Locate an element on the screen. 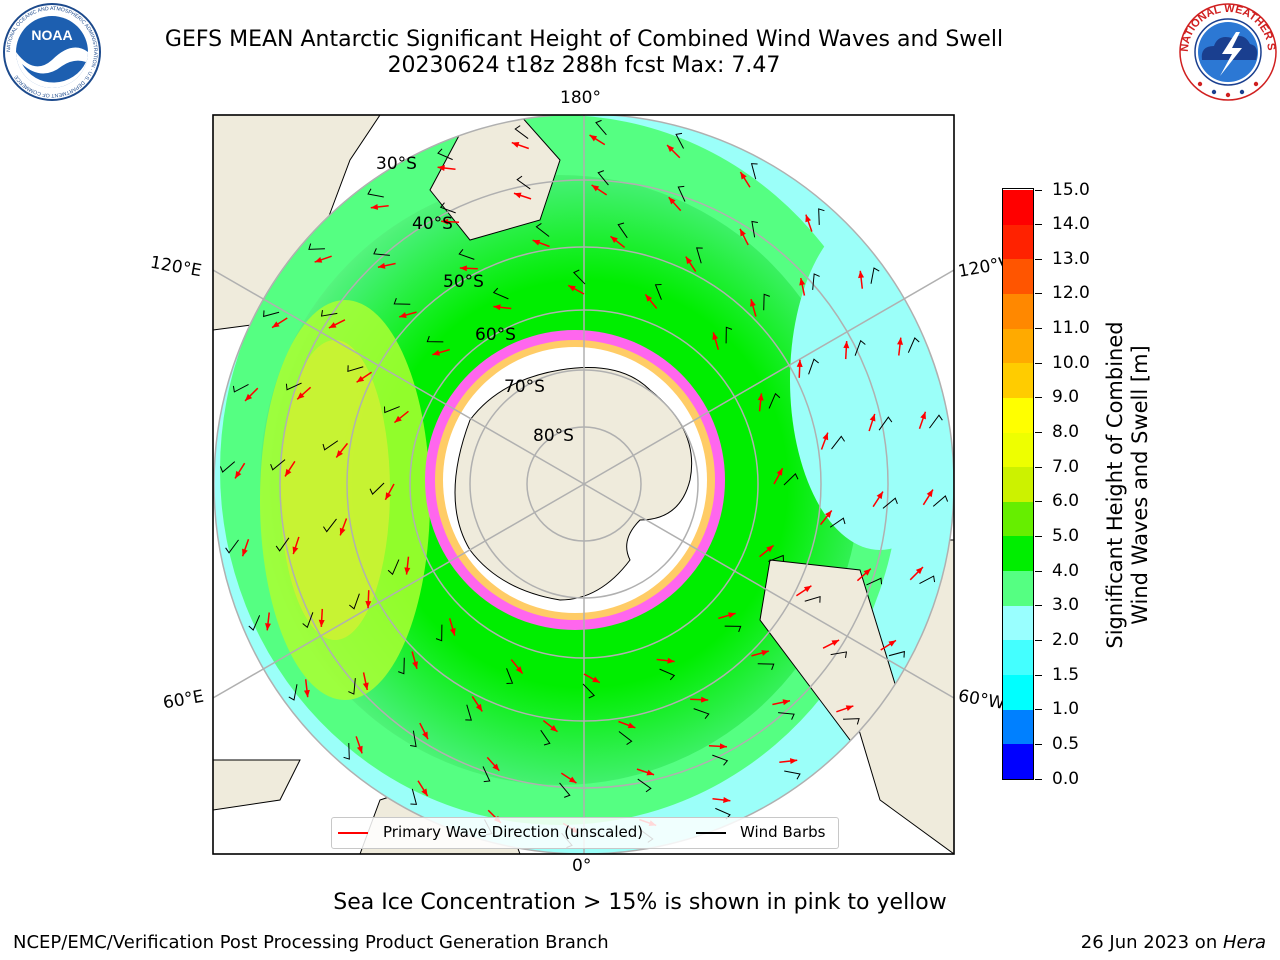 This screenshot has height=960, width=1280. wind-barb-legend-line is located at coordinates (711, 833).